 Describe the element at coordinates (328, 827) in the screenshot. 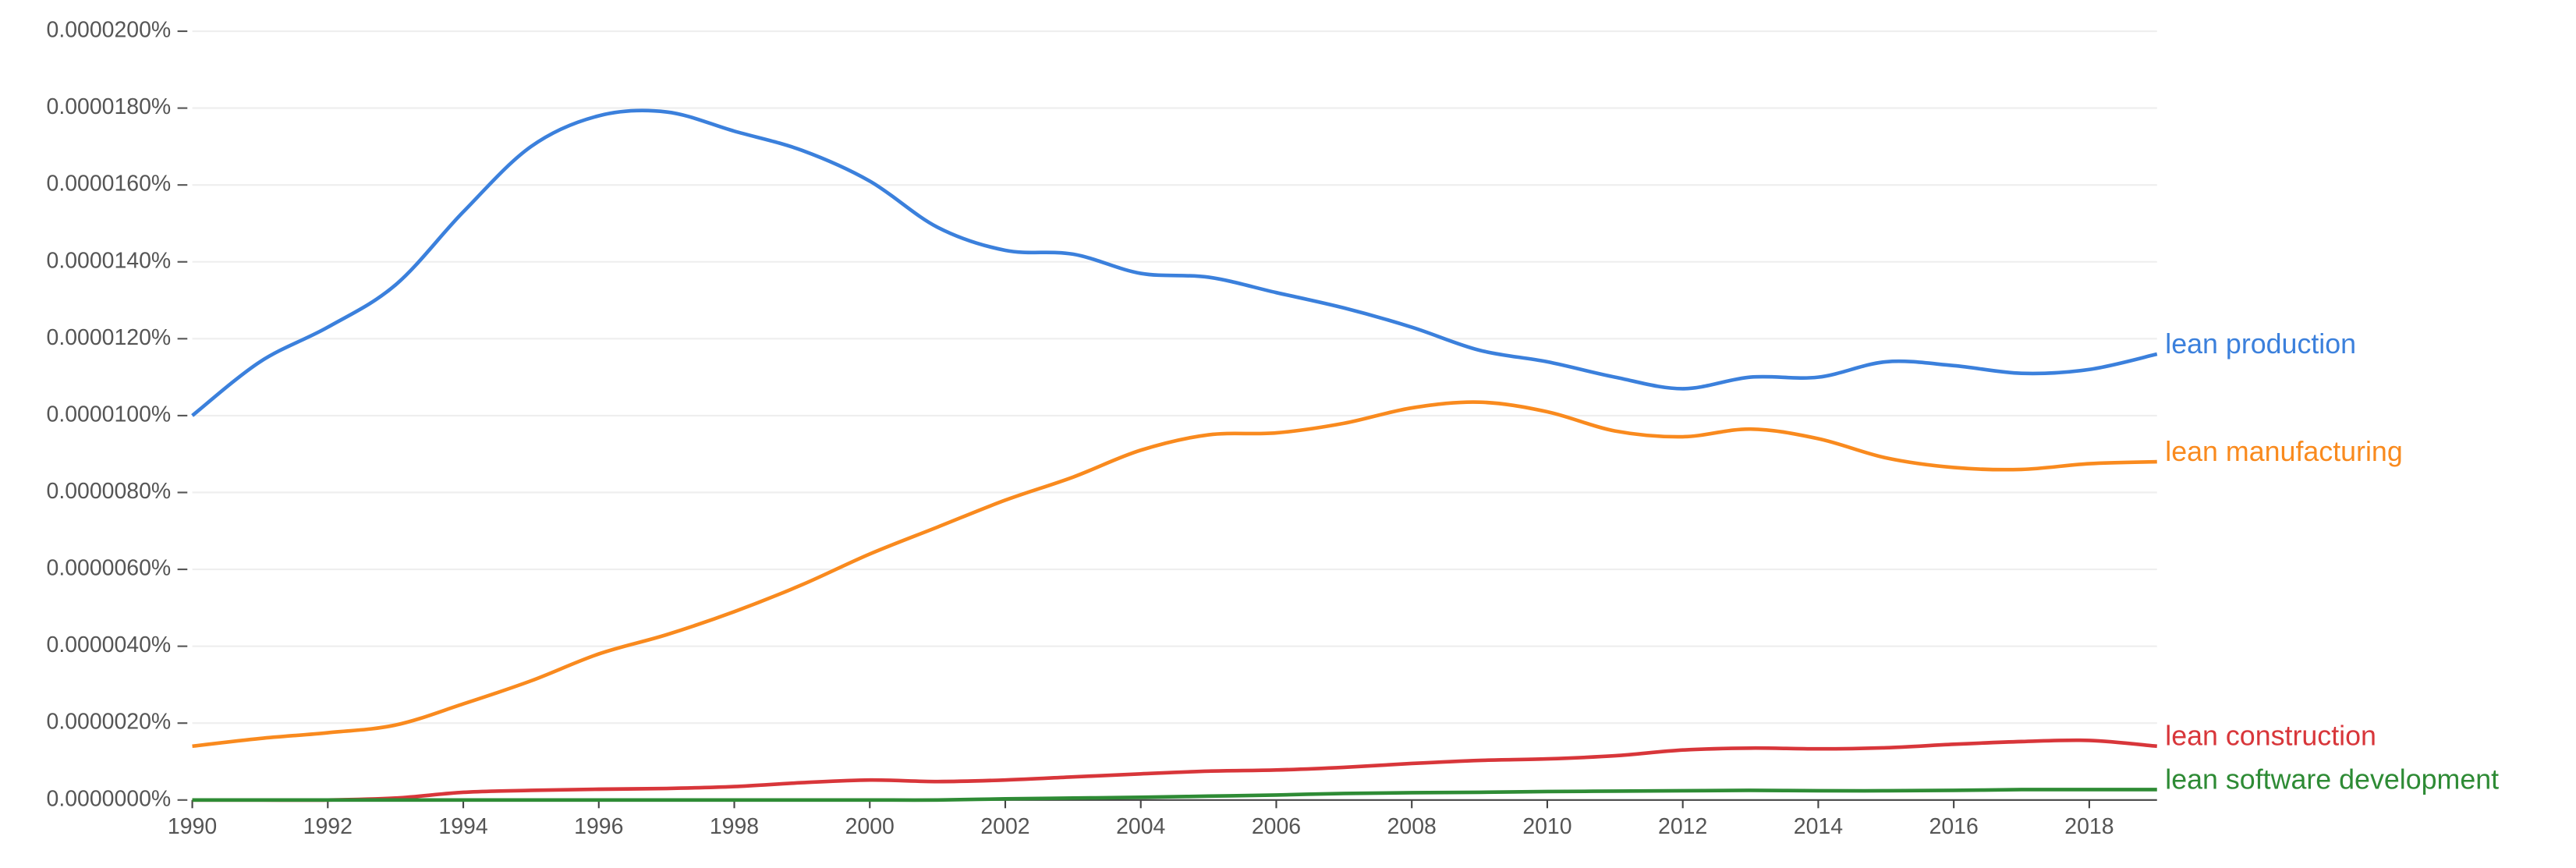

I see `x-tick-label: 1992` at that location.